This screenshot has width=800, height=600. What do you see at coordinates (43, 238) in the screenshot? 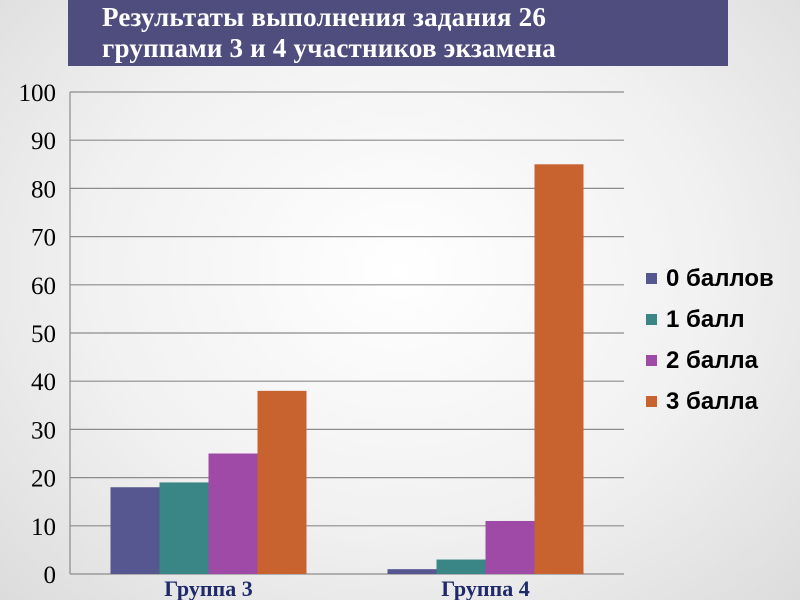
I see `y-tick-label: 70` at bounding box center [43, 238].